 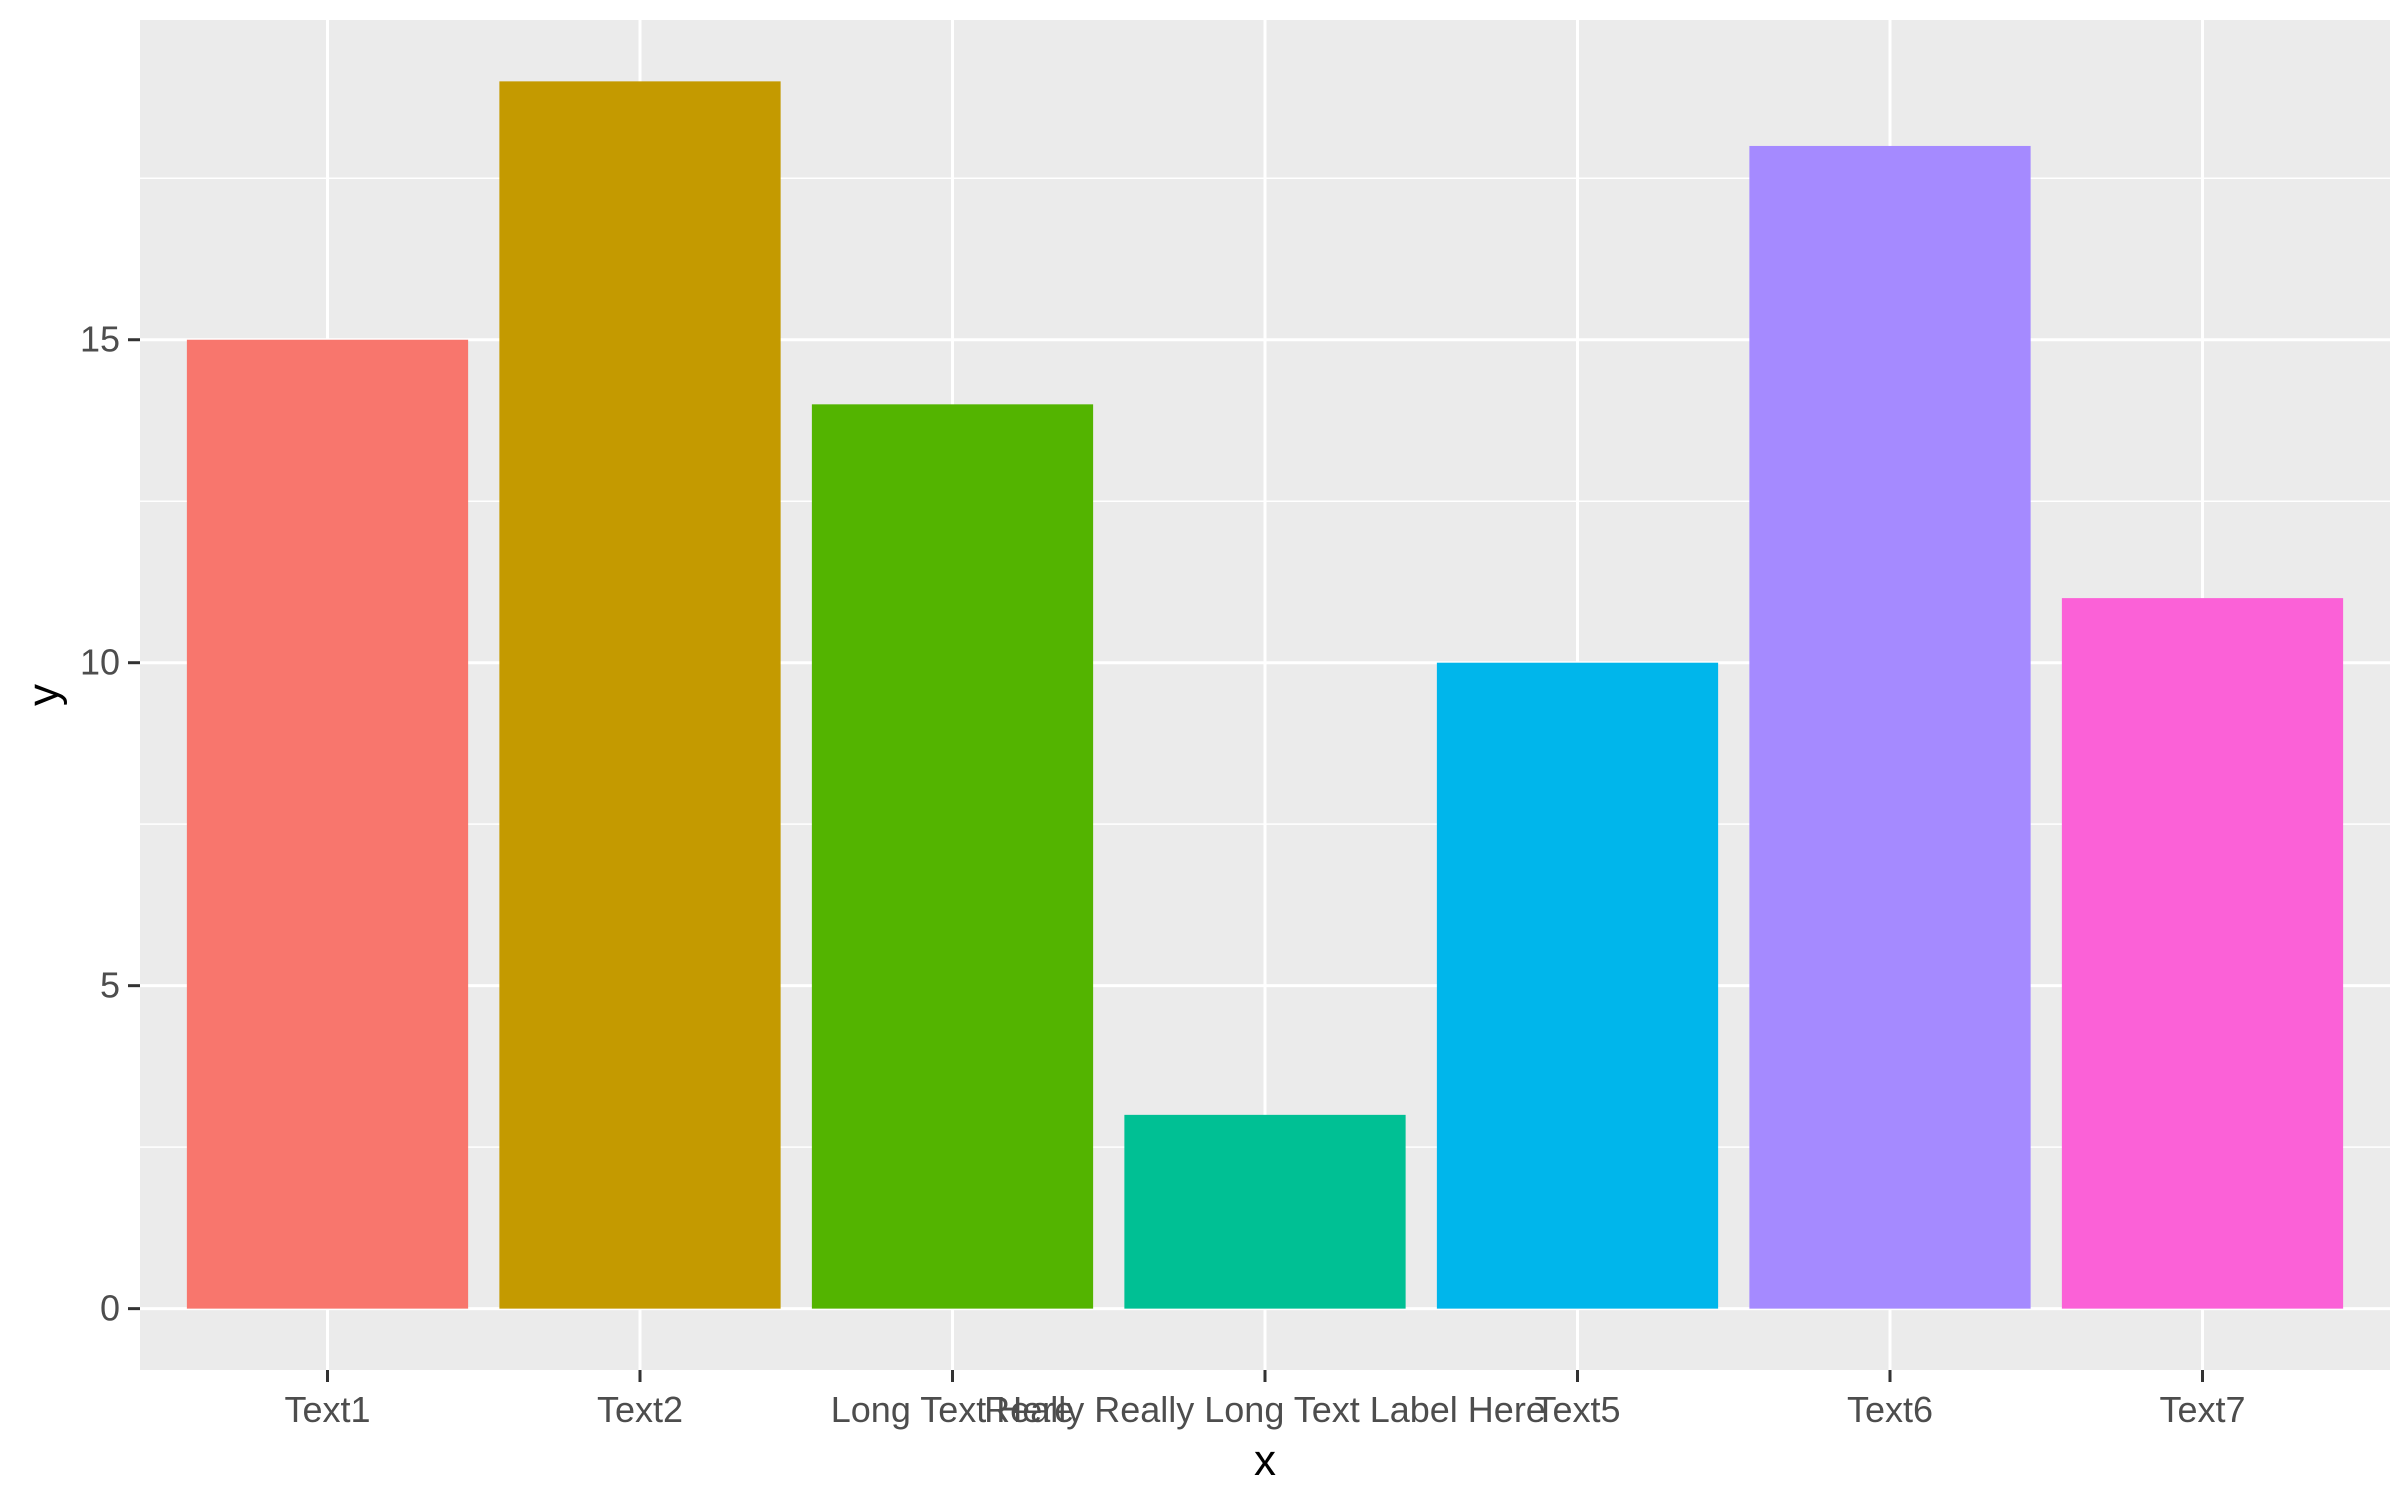 I want to click on x-tick-label: Really Really Long Text Label Here, so click(x=1265, y=1409).